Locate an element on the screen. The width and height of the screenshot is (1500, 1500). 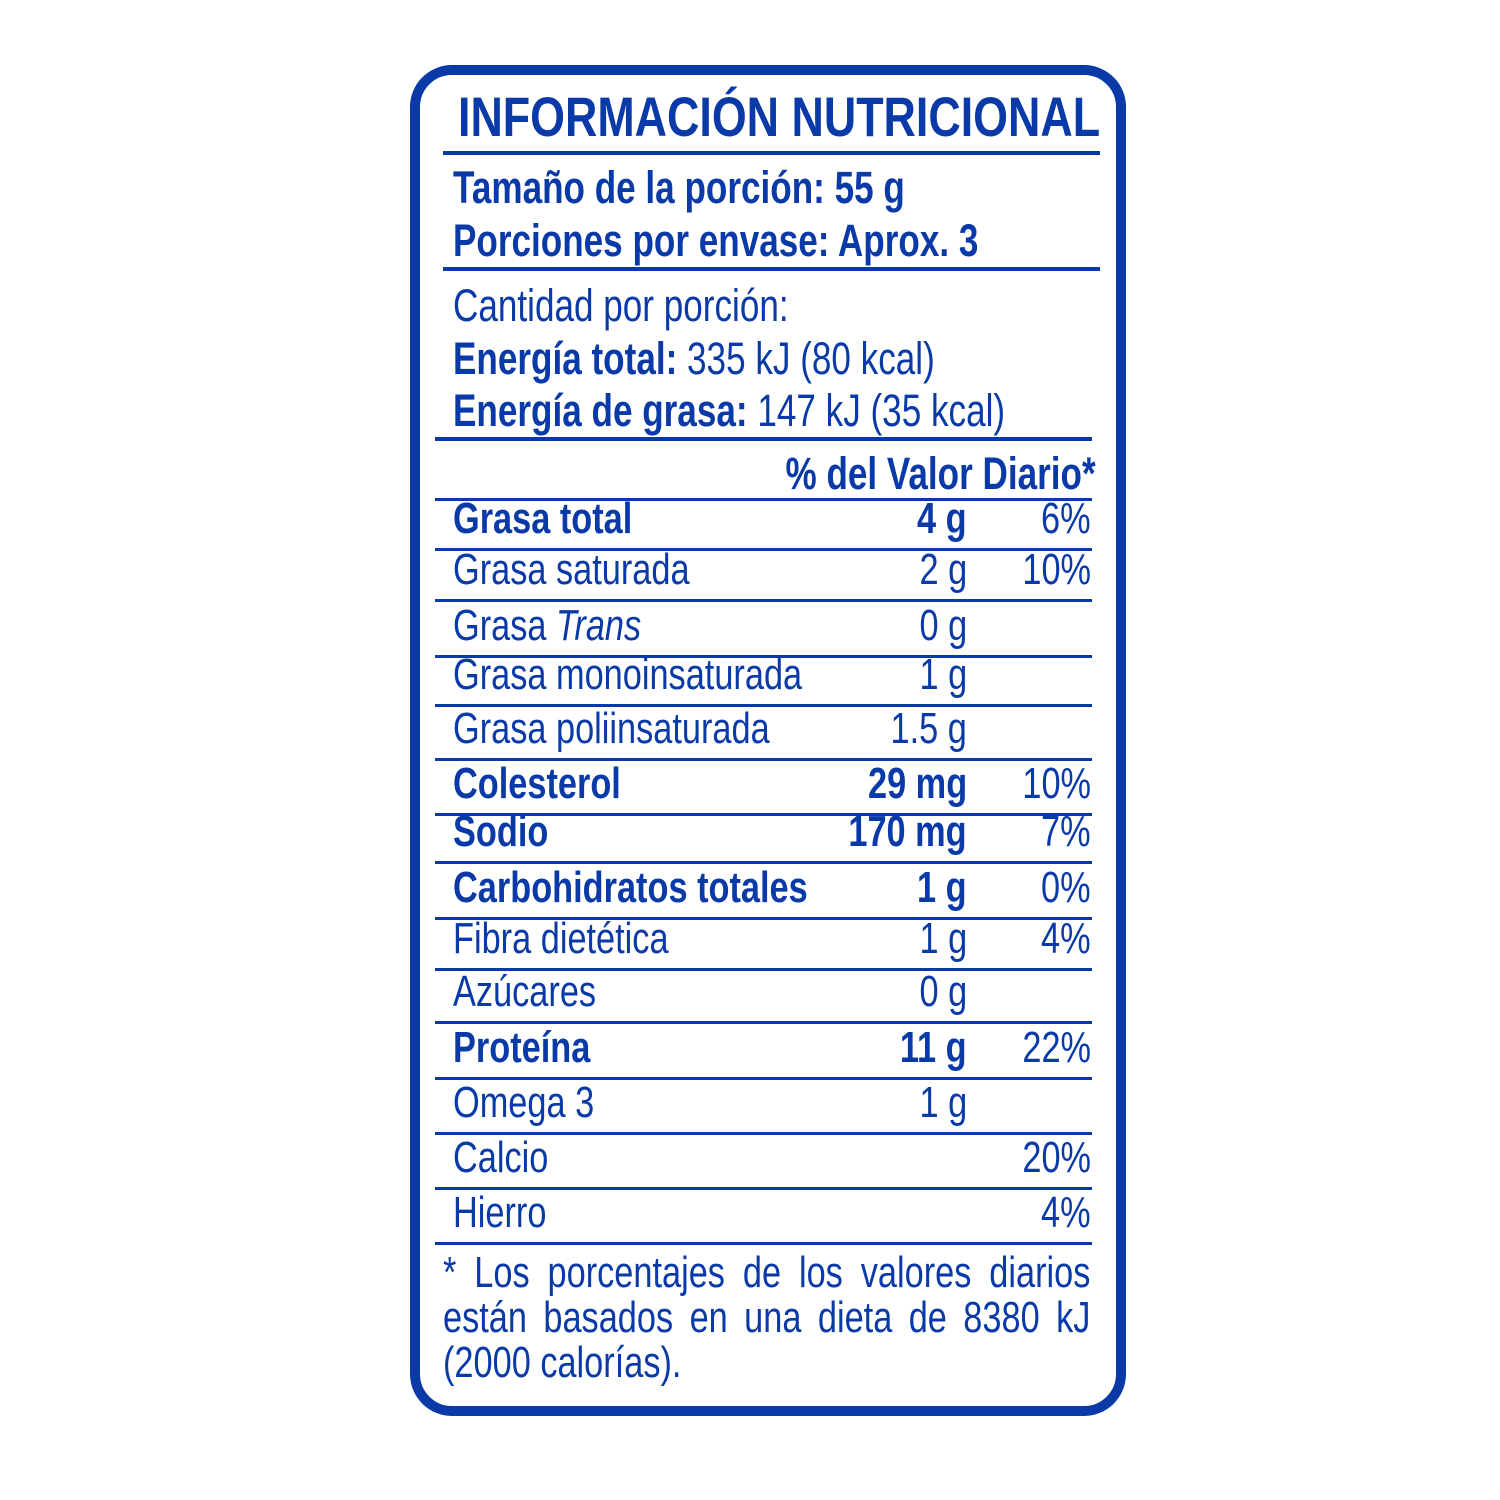
nutrient-row: Proteína 11 g 22% is located at coordinates (767, 1050).